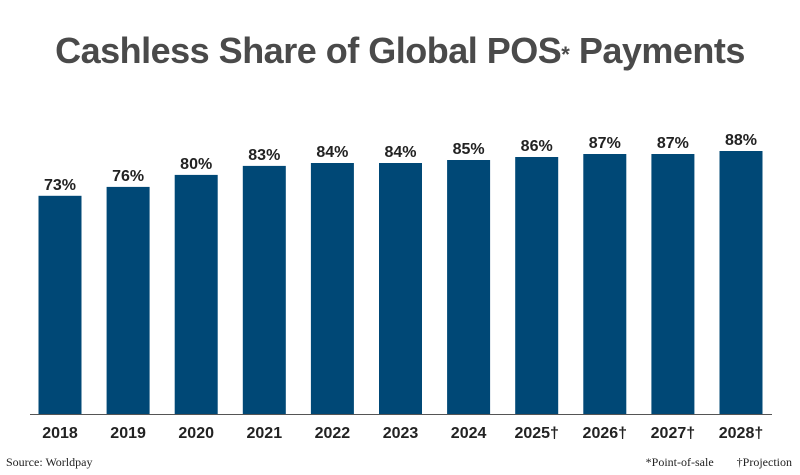 This screenshot has height=475, width=800. What do you see at coordinates (764, 462) in the screenshot?
I see `footnote-projection: †Projection` at bounding box center [764, 462].